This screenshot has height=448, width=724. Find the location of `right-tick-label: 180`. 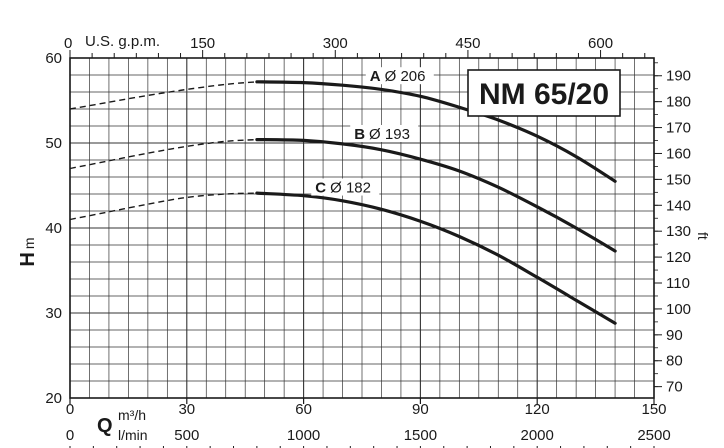

right-tick-label: 180 is located at coordinates (678, 102).